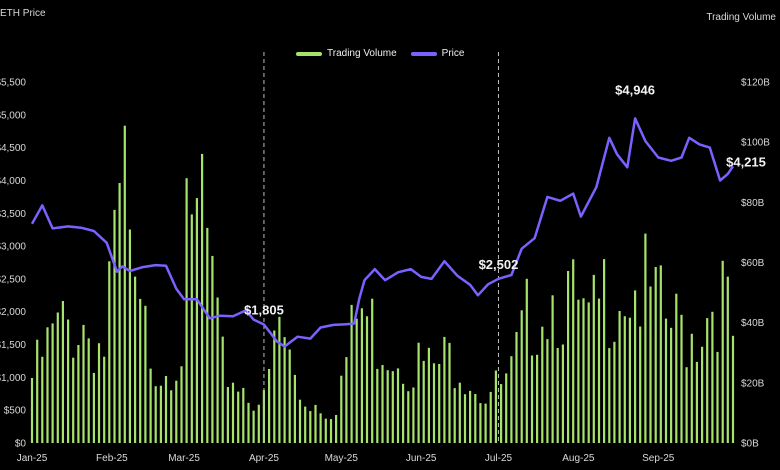 The height and width of the screenshot is (470, 780). I want to click on x-tick-label: Mar-25, so click(184, 458).